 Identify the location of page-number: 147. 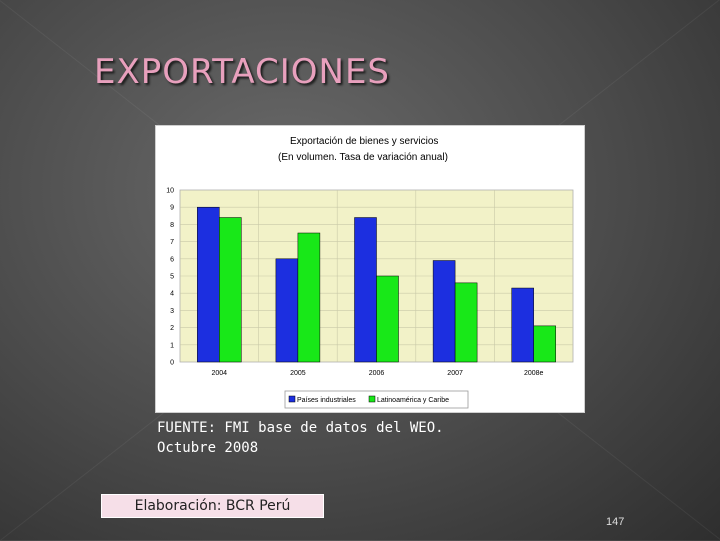
(615, 522).